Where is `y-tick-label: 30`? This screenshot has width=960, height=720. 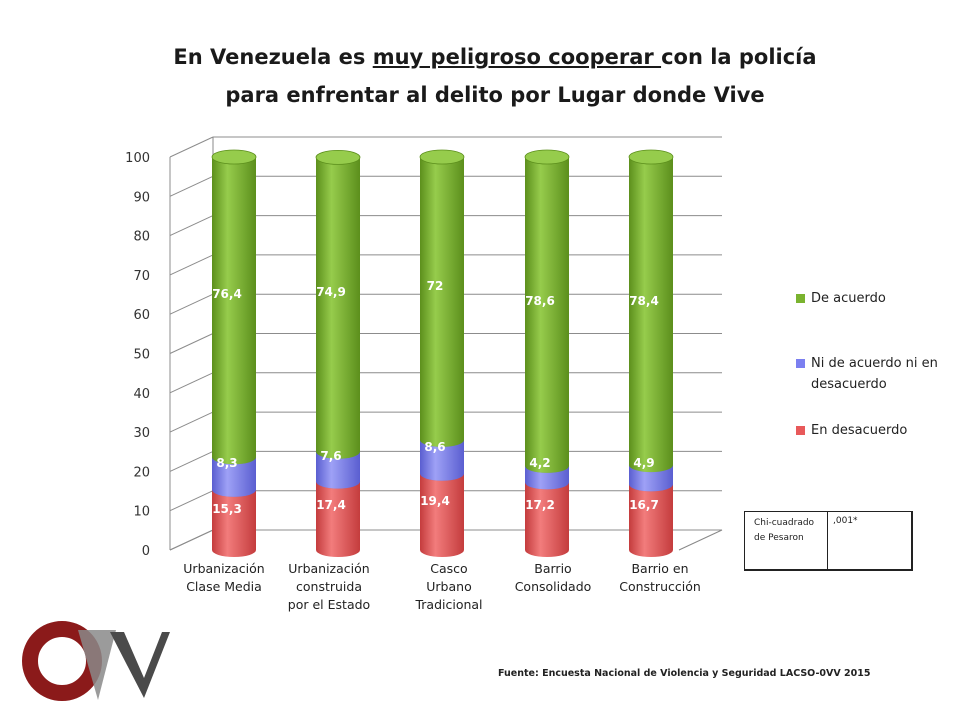
y-tick-label: 30 is located at coordinates (141, 433).